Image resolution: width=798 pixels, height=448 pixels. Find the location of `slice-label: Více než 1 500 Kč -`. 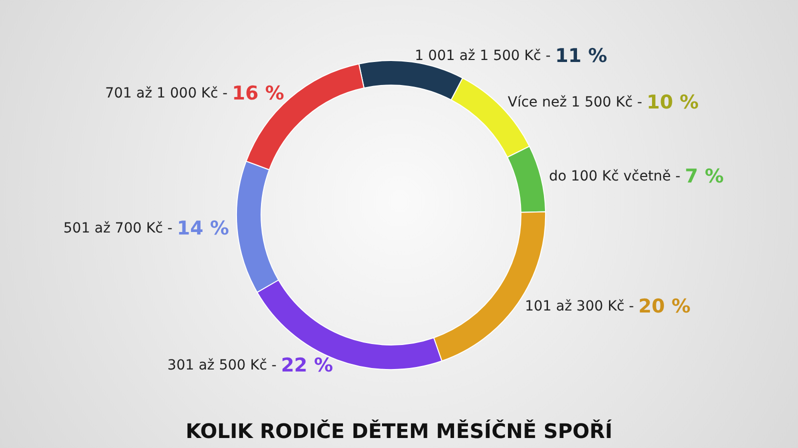

slice-label: Více než 1 500 Kč - is located at coordinates (577, 102).